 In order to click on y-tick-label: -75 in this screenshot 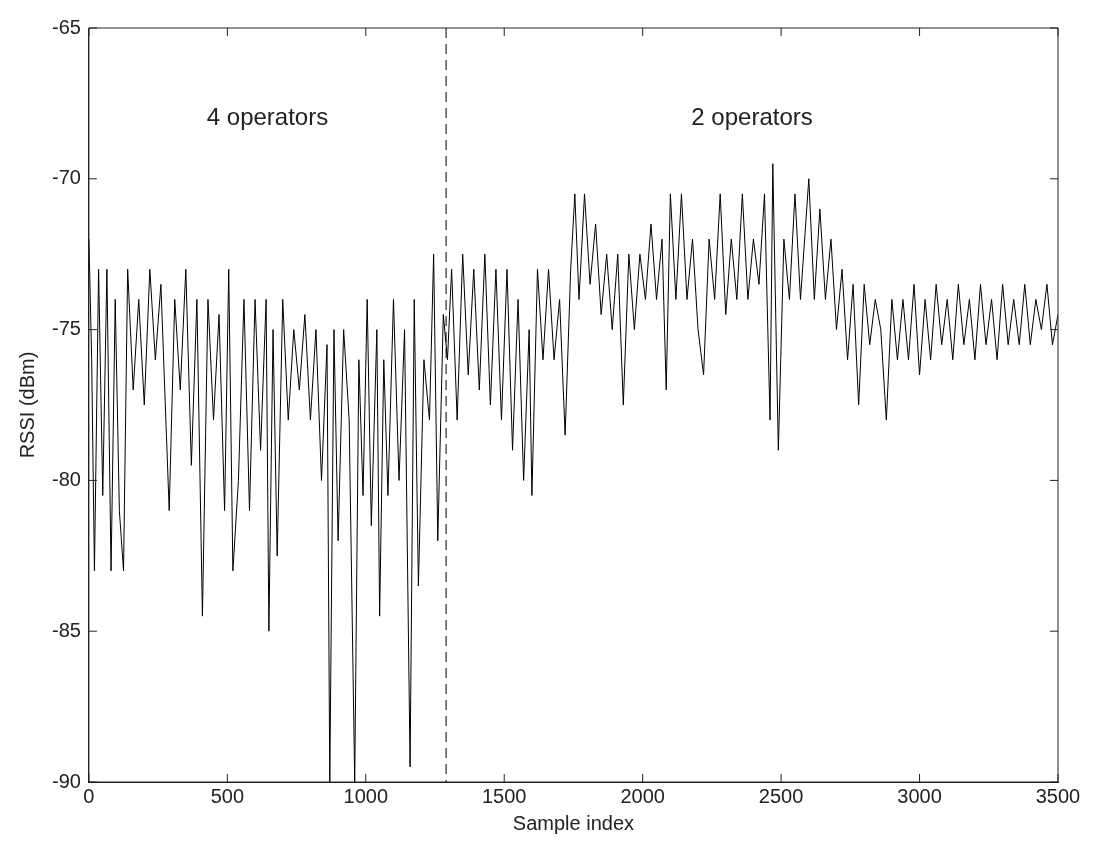, I will do `click(66, 328)`.